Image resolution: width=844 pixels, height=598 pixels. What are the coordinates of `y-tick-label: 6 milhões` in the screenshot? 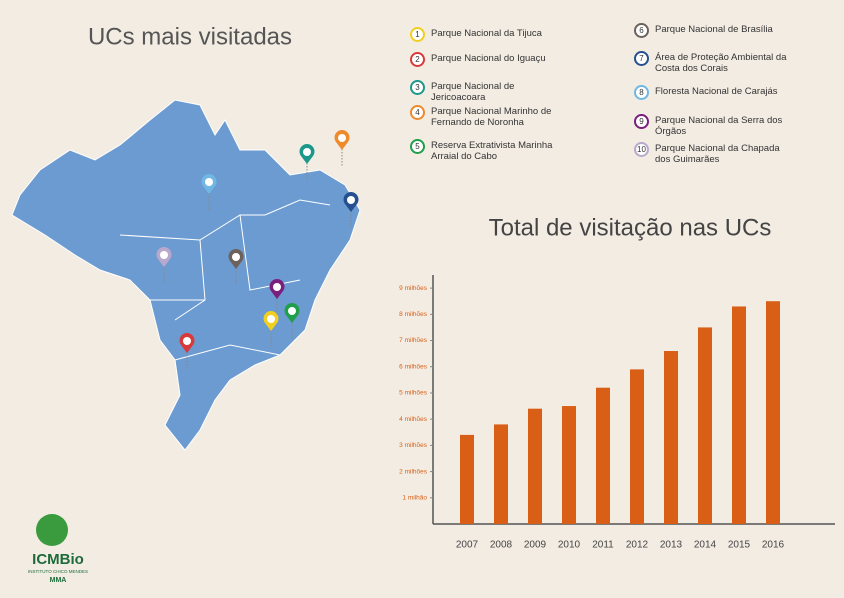 It's located at (413, 366).